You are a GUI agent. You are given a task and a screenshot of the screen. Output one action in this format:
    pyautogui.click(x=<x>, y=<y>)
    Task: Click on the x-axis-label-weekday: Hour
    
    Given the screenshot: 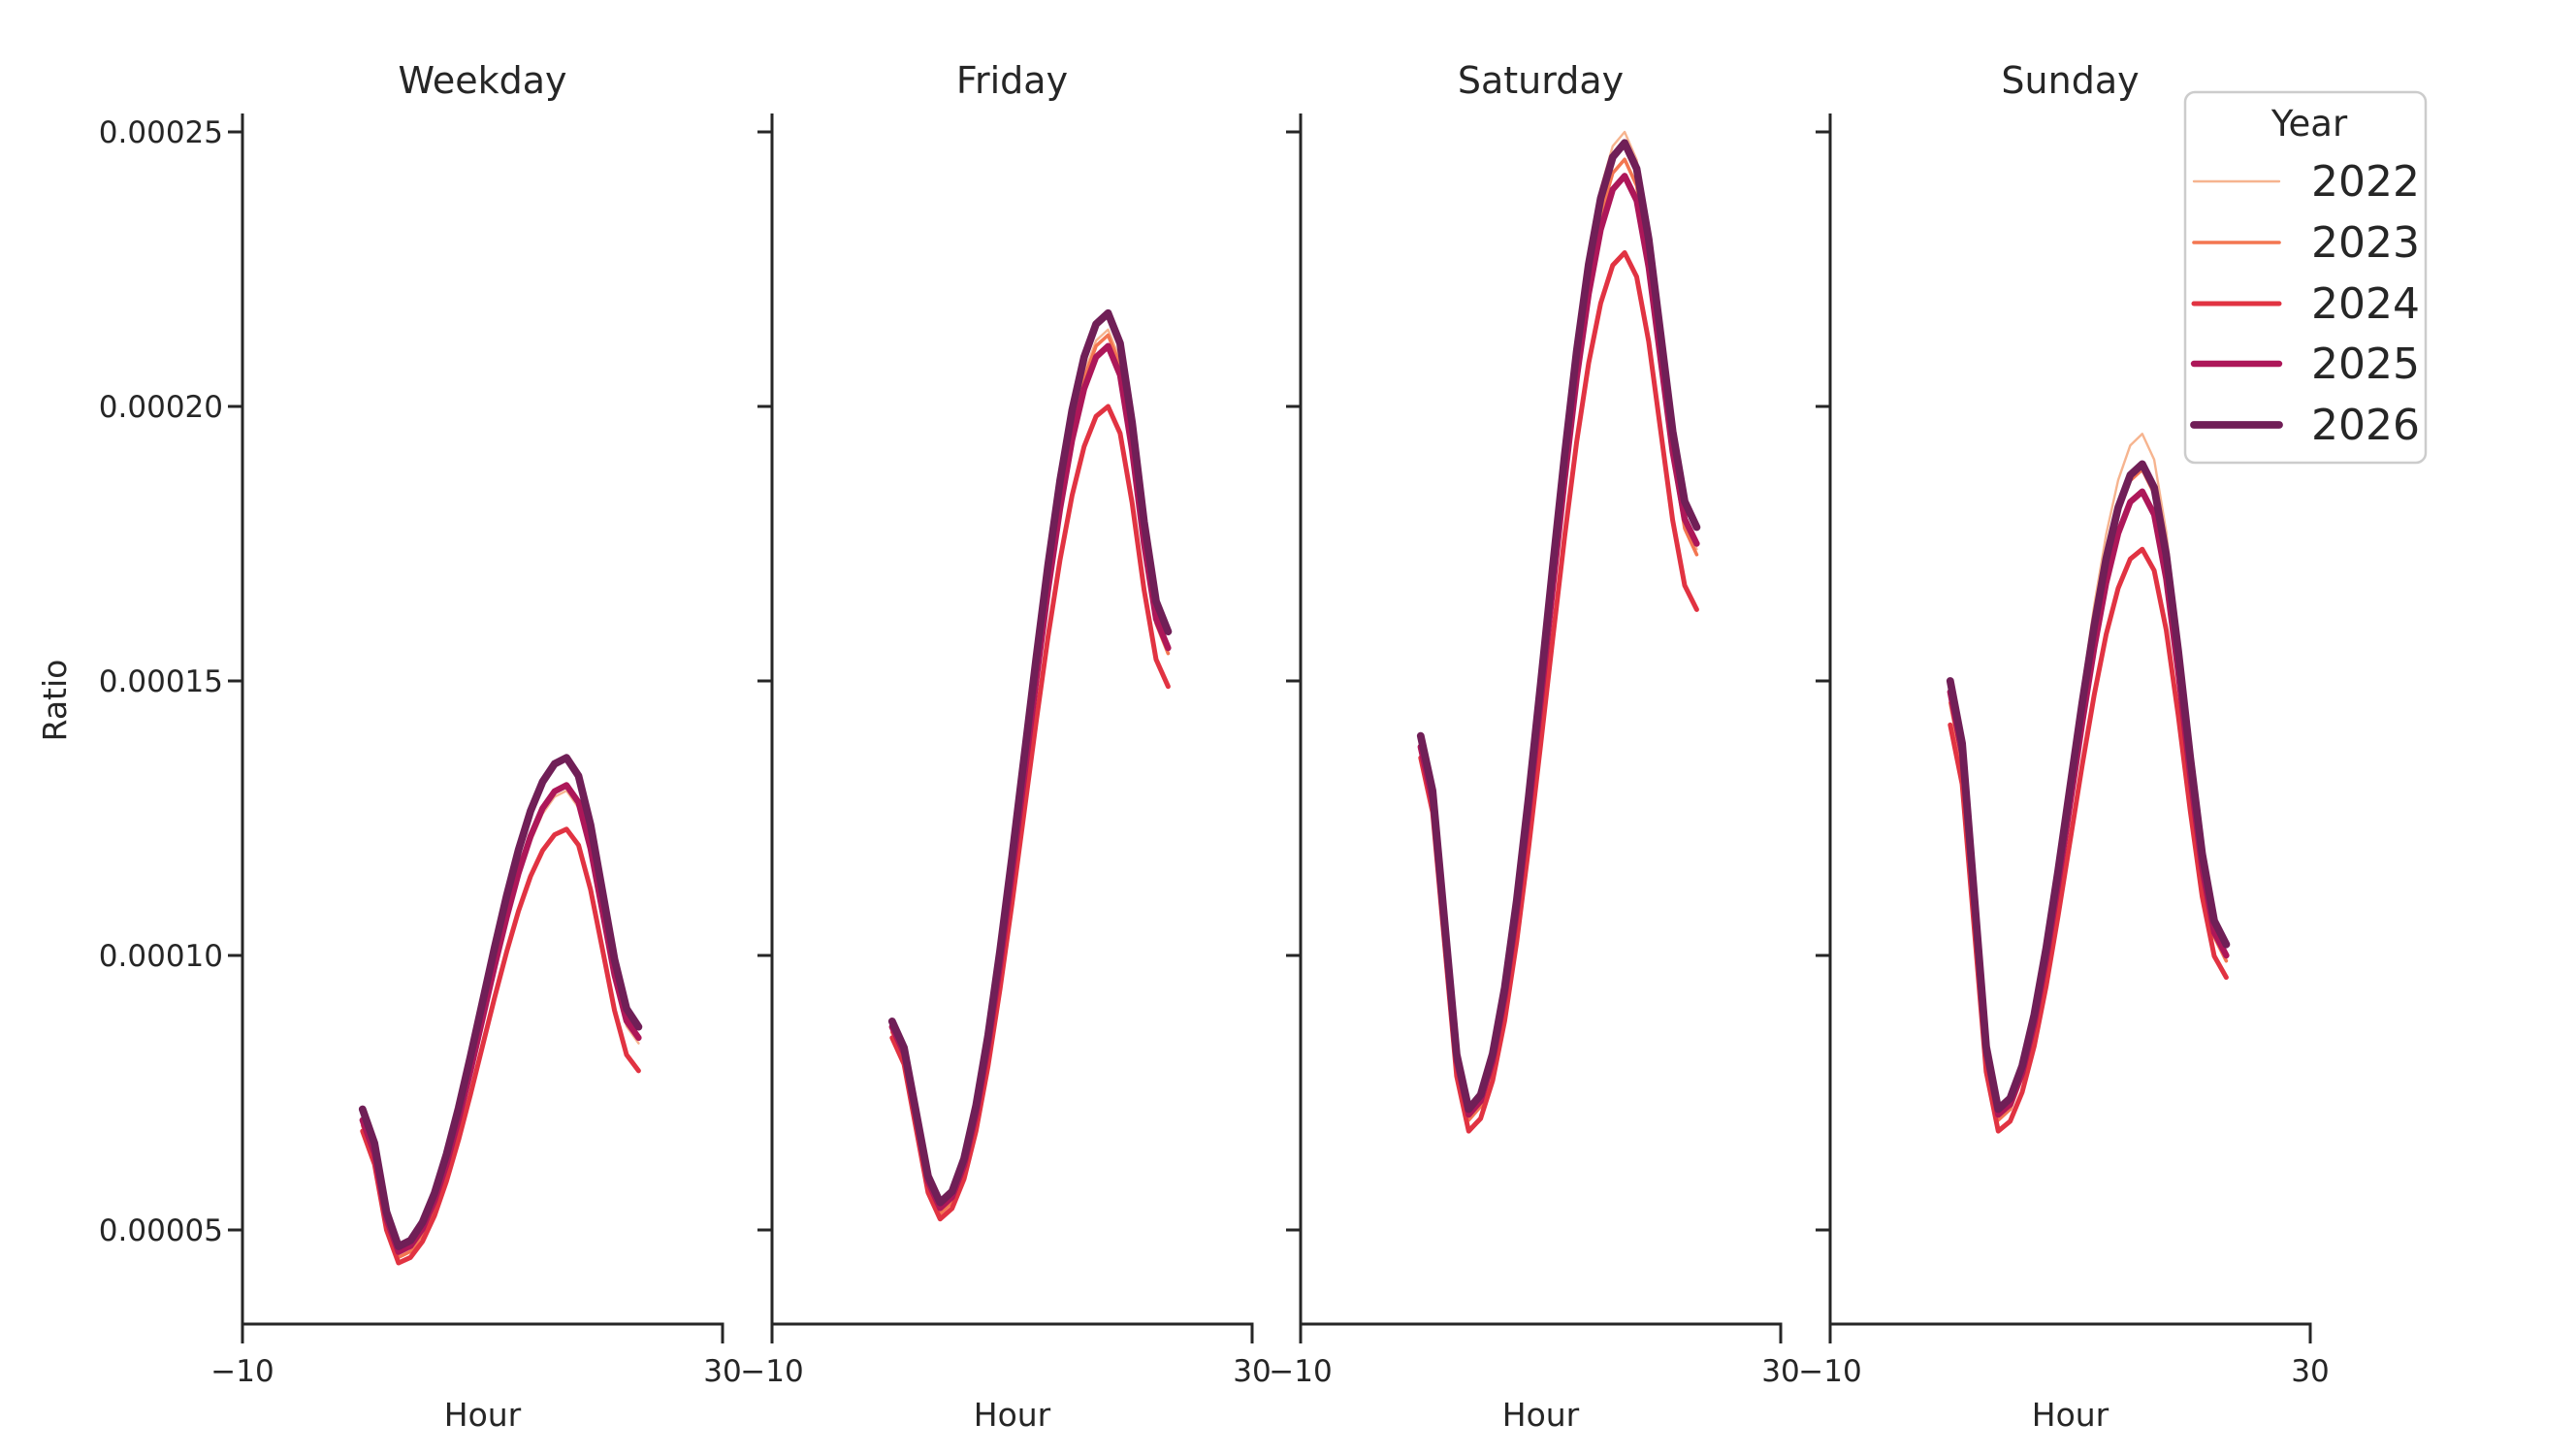 What is the action you would take?
    pyautogui.click(x=483, y=1415)
    